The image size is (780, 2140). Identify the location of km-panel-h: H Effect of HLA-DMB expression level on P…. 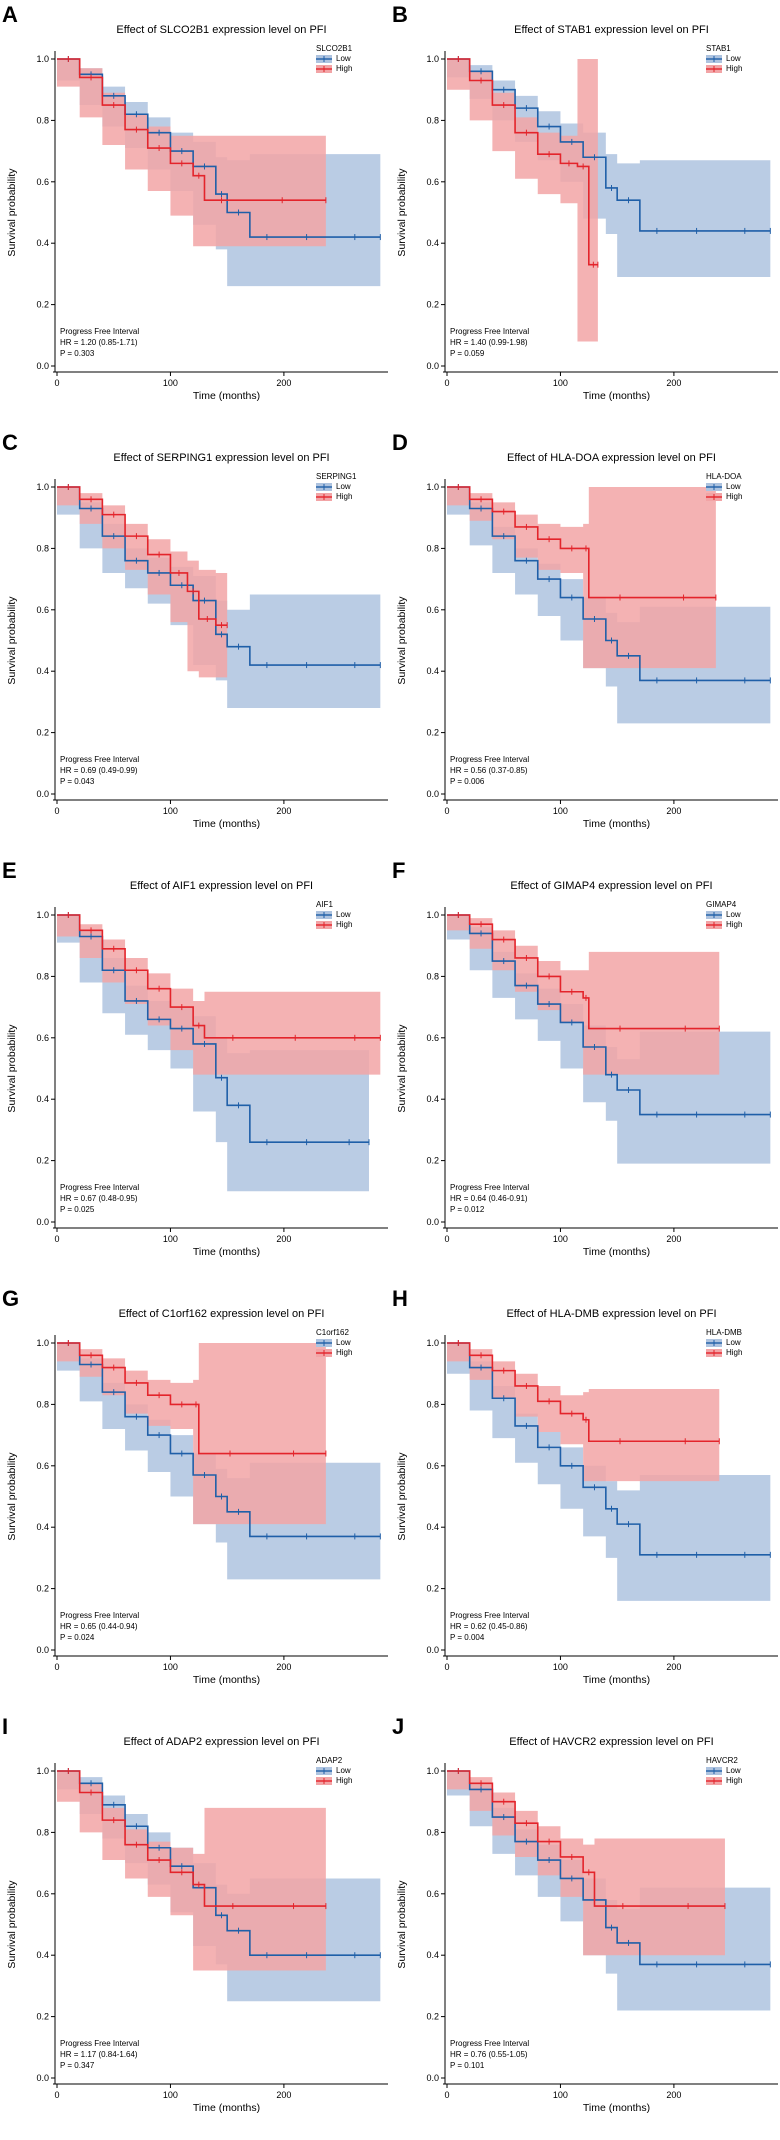
(585, 1498).